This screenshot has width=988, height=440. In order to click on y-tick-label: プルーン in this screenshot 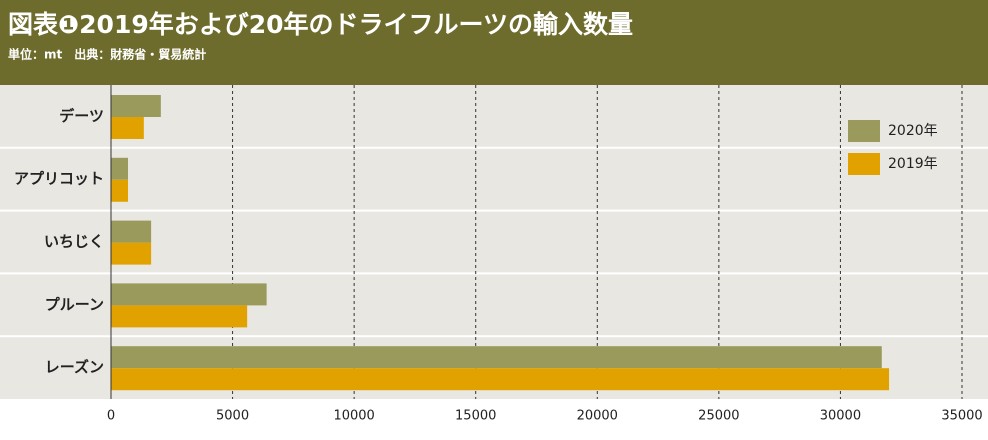, I will do `click(74, 304)`.